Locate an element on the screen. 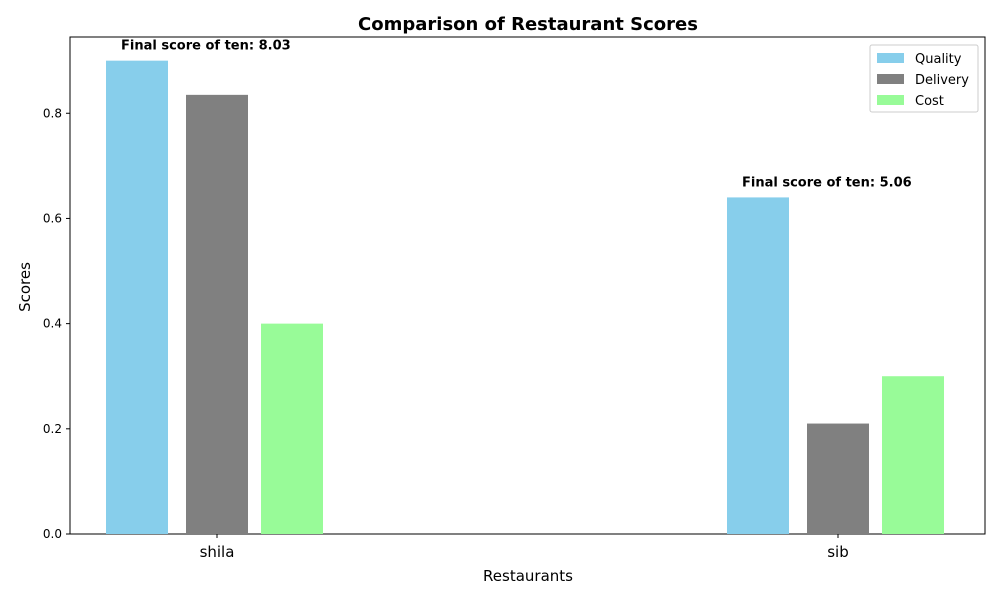 The width and height of the screenshot is (1000, 600). x-tick-label: sib is located at coordinates (838, 552).